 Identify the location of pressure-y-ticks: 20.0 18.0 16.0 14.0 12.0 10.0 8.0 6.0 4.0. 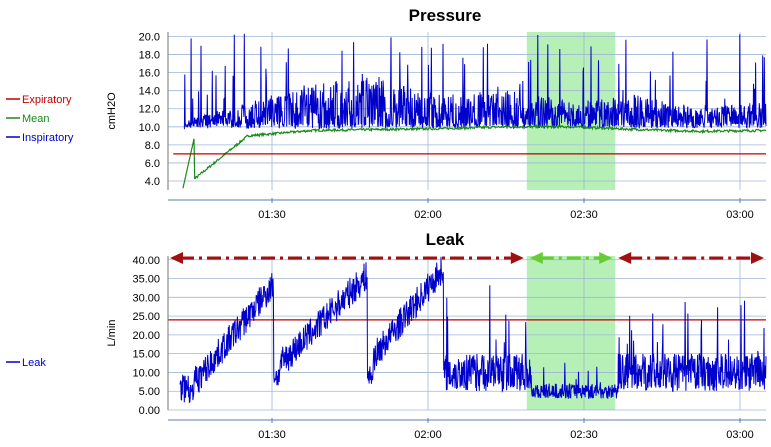
(149, 110).